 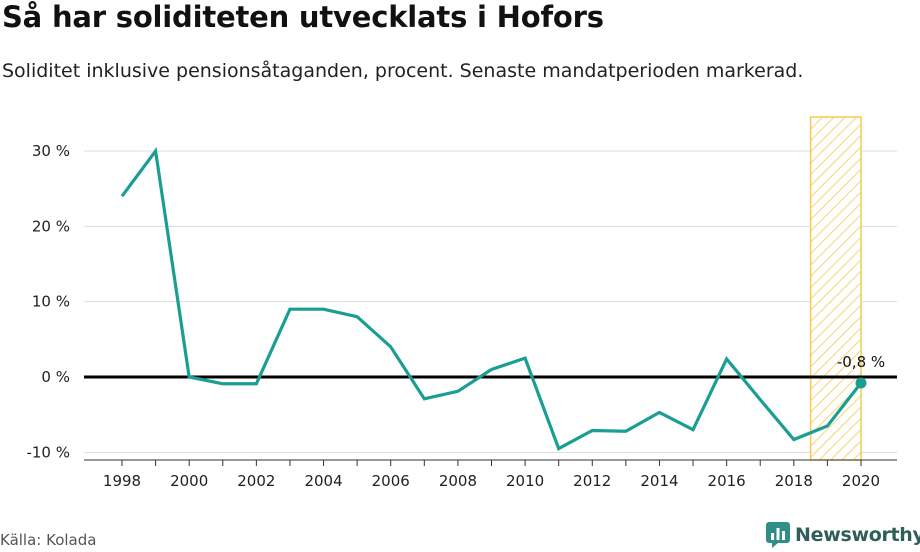 I want to click on annotations: -0,8 %, so click(x=861, y=362).